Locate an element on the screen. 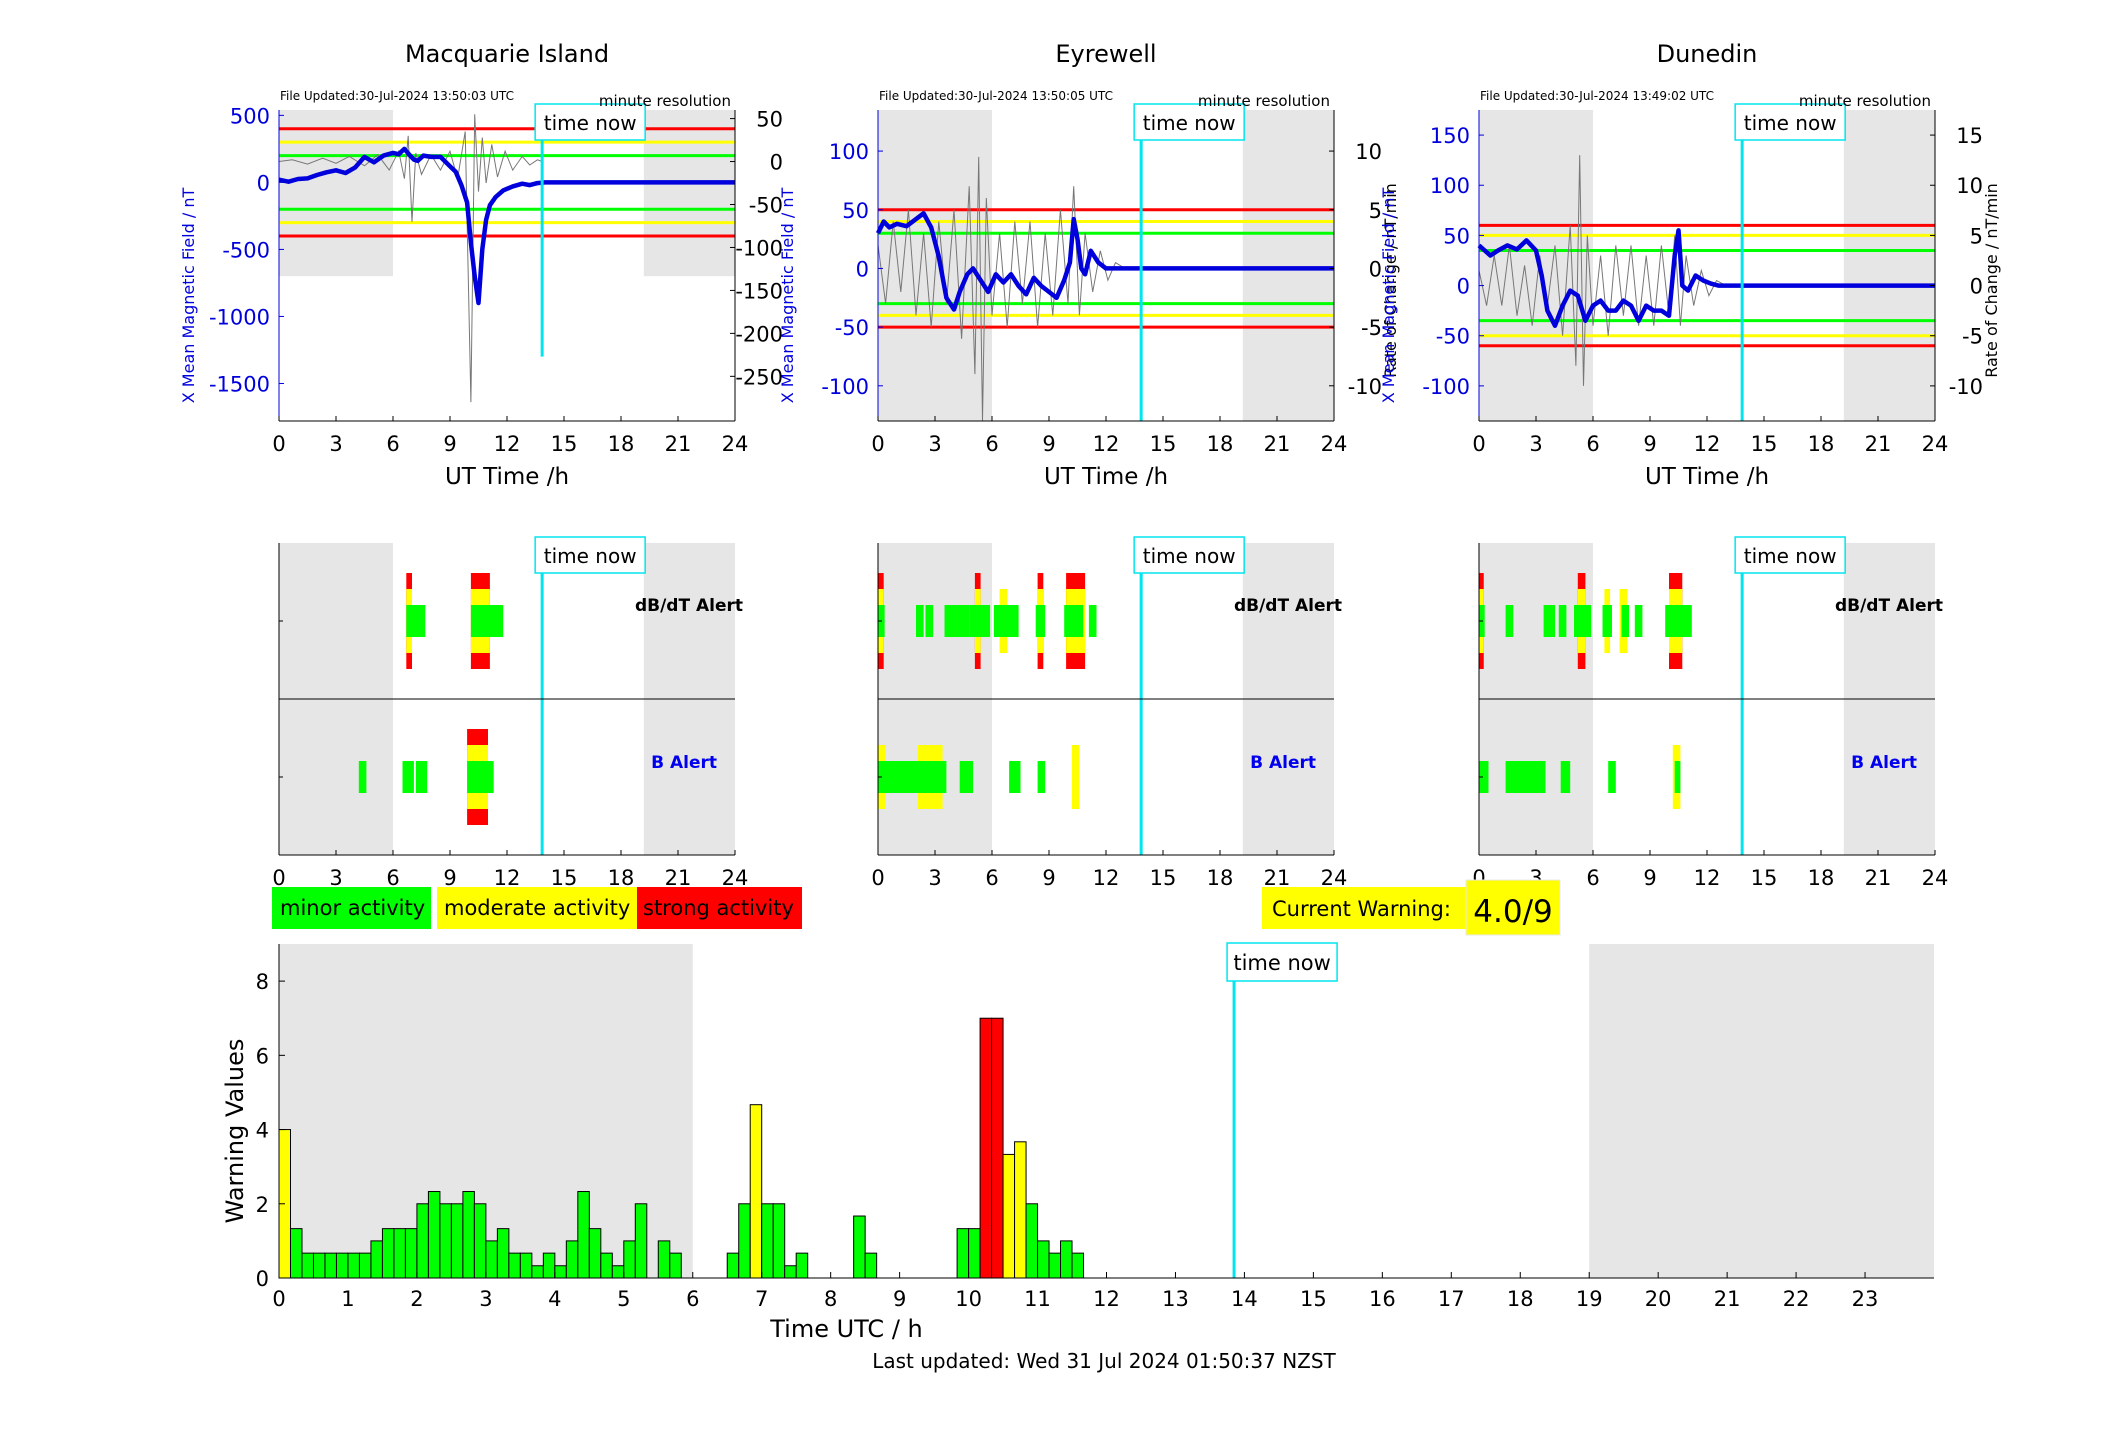 This screenshot has width=2117, height=1437. right-y-tick-label: 10 is located at coordinates (1969, 186).